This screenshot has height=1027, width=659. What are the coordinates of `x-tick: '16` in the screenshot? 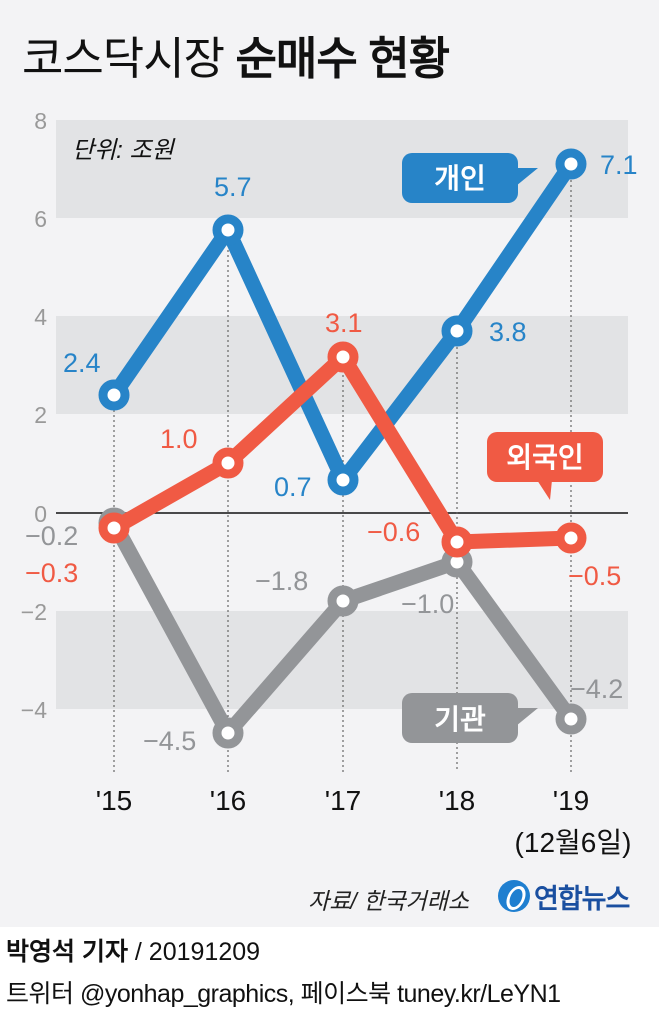 It's located at (228, 800).